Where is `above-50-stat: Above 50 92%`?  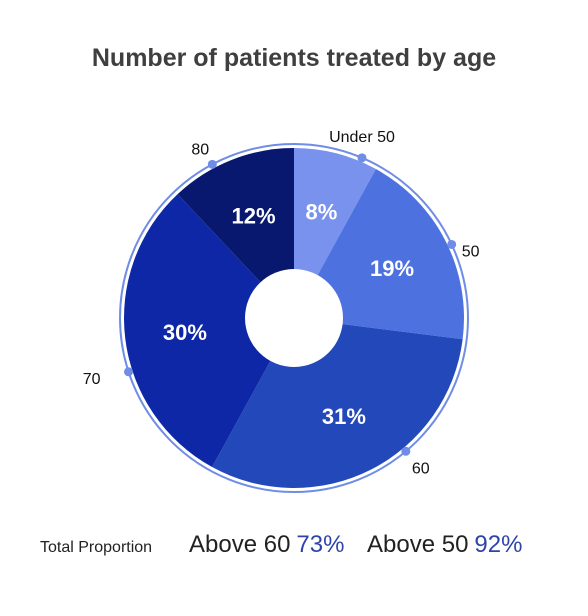 above-50-stat: Above 50 92% is located at coordinates (444, 545).